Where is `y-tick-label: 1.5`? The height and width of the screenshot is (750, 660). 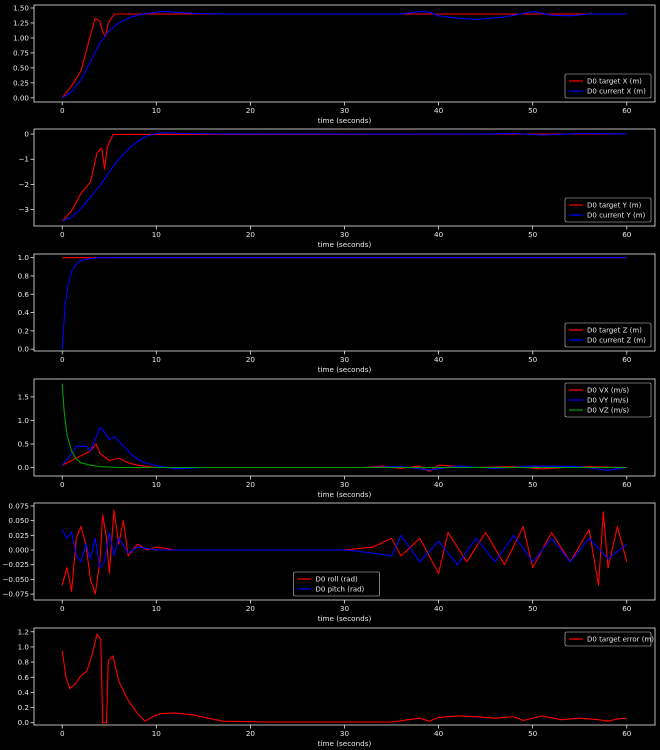
y-tick-label: 1.5 is located at coordinates (23, 396).